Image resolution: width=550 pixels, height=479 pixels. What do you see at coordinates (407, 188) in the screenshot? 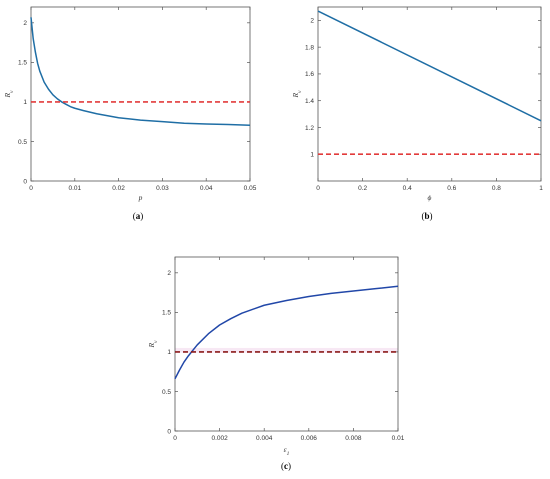
I see `x-tick-label: 0.4` at bounding box center [407, 188].